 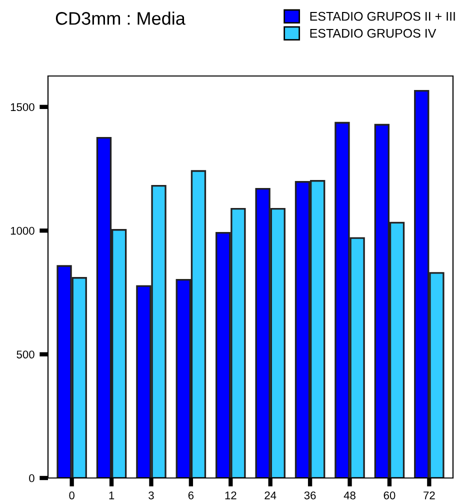 What do you see at coordinates (22, 230) in the screenshot?
I see `y-tick-label: 1000` at bounding box center [22, 230].